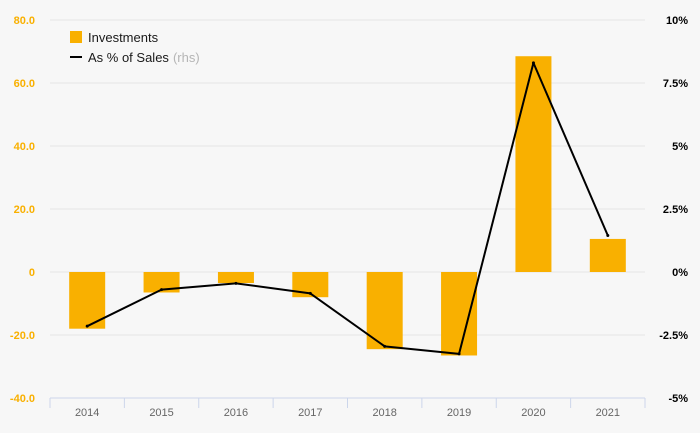 The width and height of the screenshot is (700, 433). I want to click on y-right-tick-label: 10%, so click(677, 21).